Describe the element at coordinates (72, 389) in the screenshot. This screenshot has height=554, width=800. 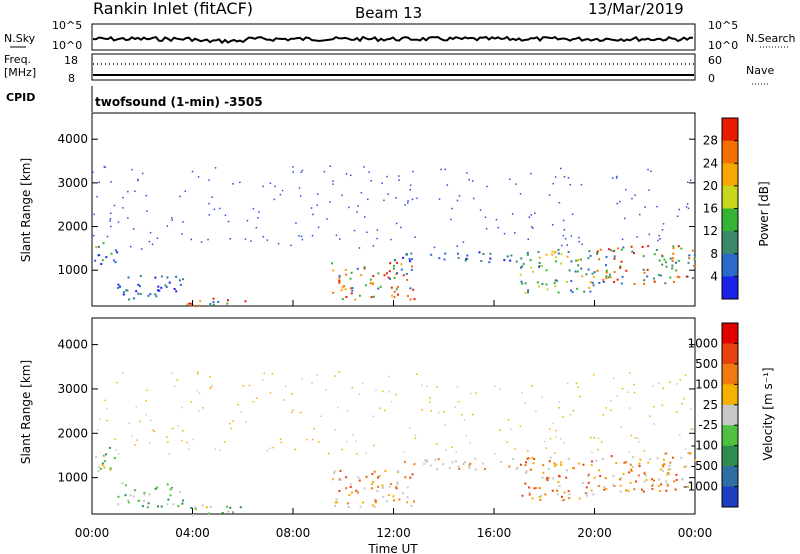
I see `y-tick-label: 3000` at that location.